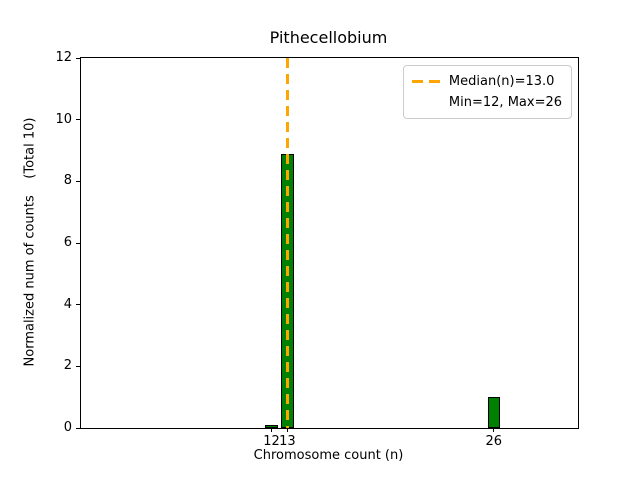  I want to click on y-tick-label: 4, so click(67, 304).